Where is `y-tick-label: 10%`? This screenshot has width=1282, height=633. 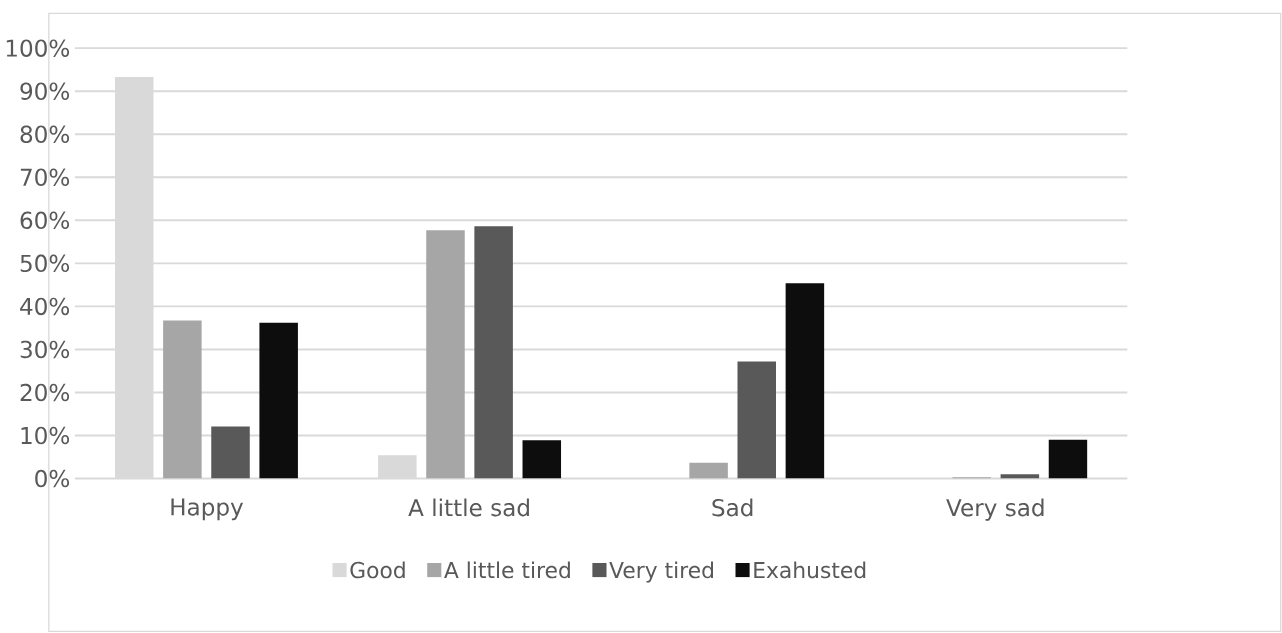 y-tick-label: 10% is located at coordinates (45, 435).